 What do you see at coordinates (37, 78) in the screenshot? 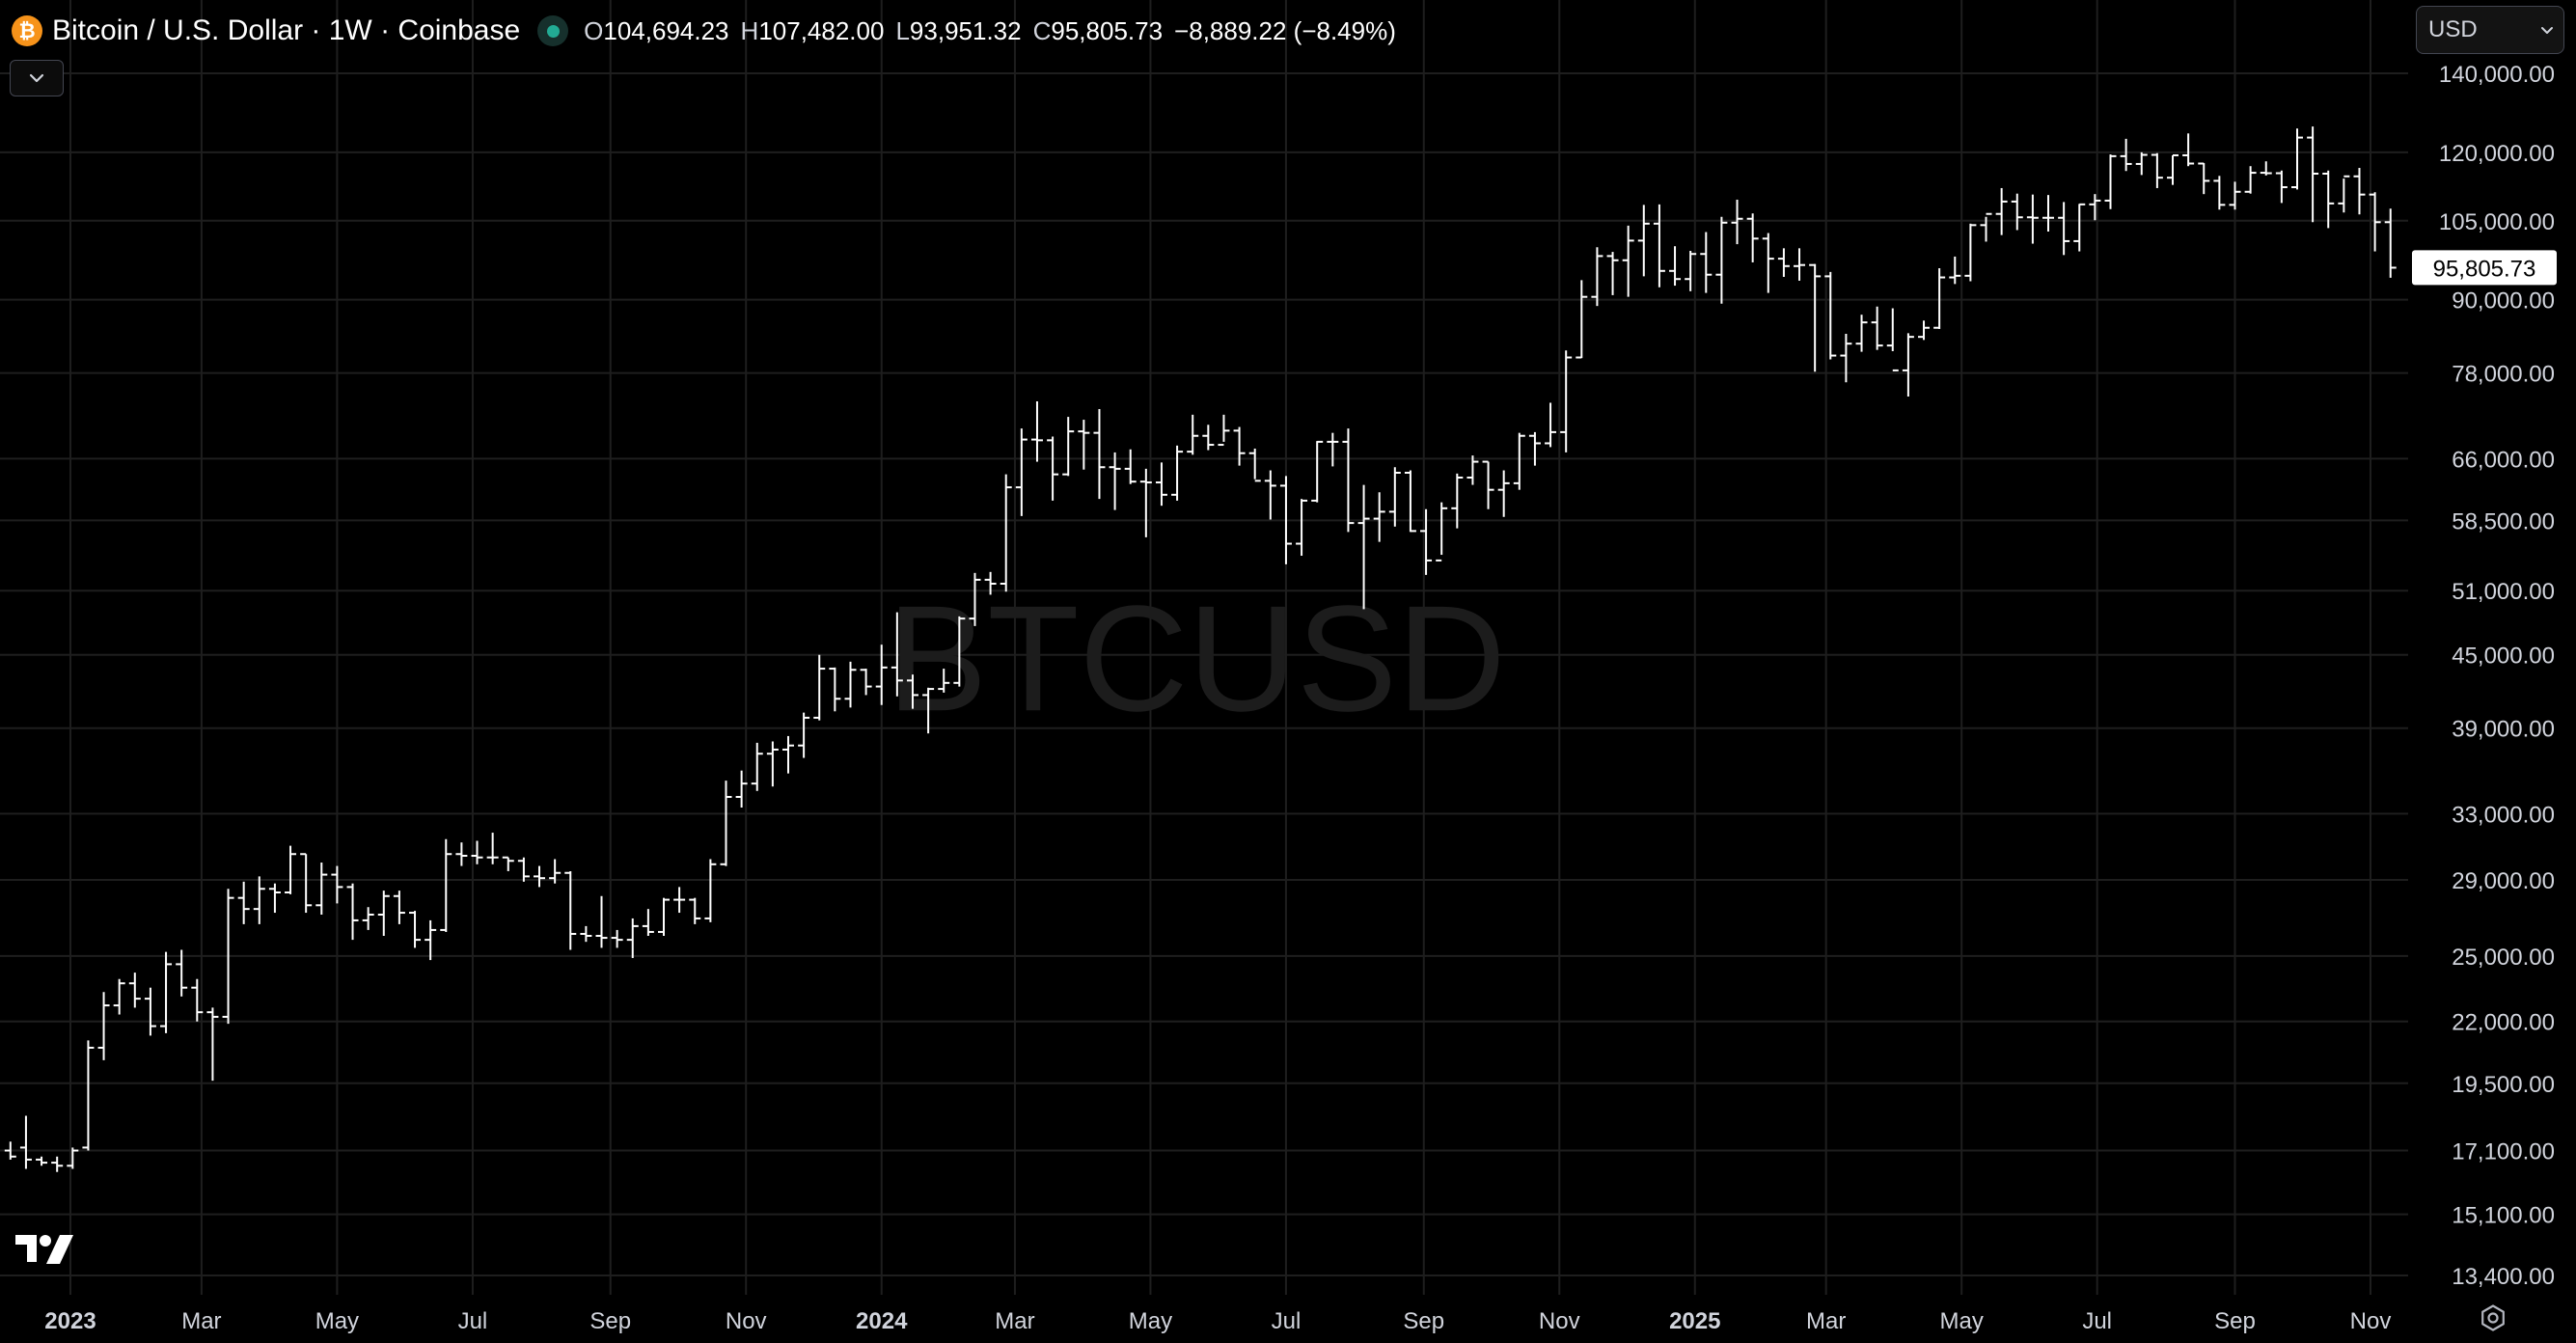
I see `collapse-legend-button` at bounding box center [37, 78].